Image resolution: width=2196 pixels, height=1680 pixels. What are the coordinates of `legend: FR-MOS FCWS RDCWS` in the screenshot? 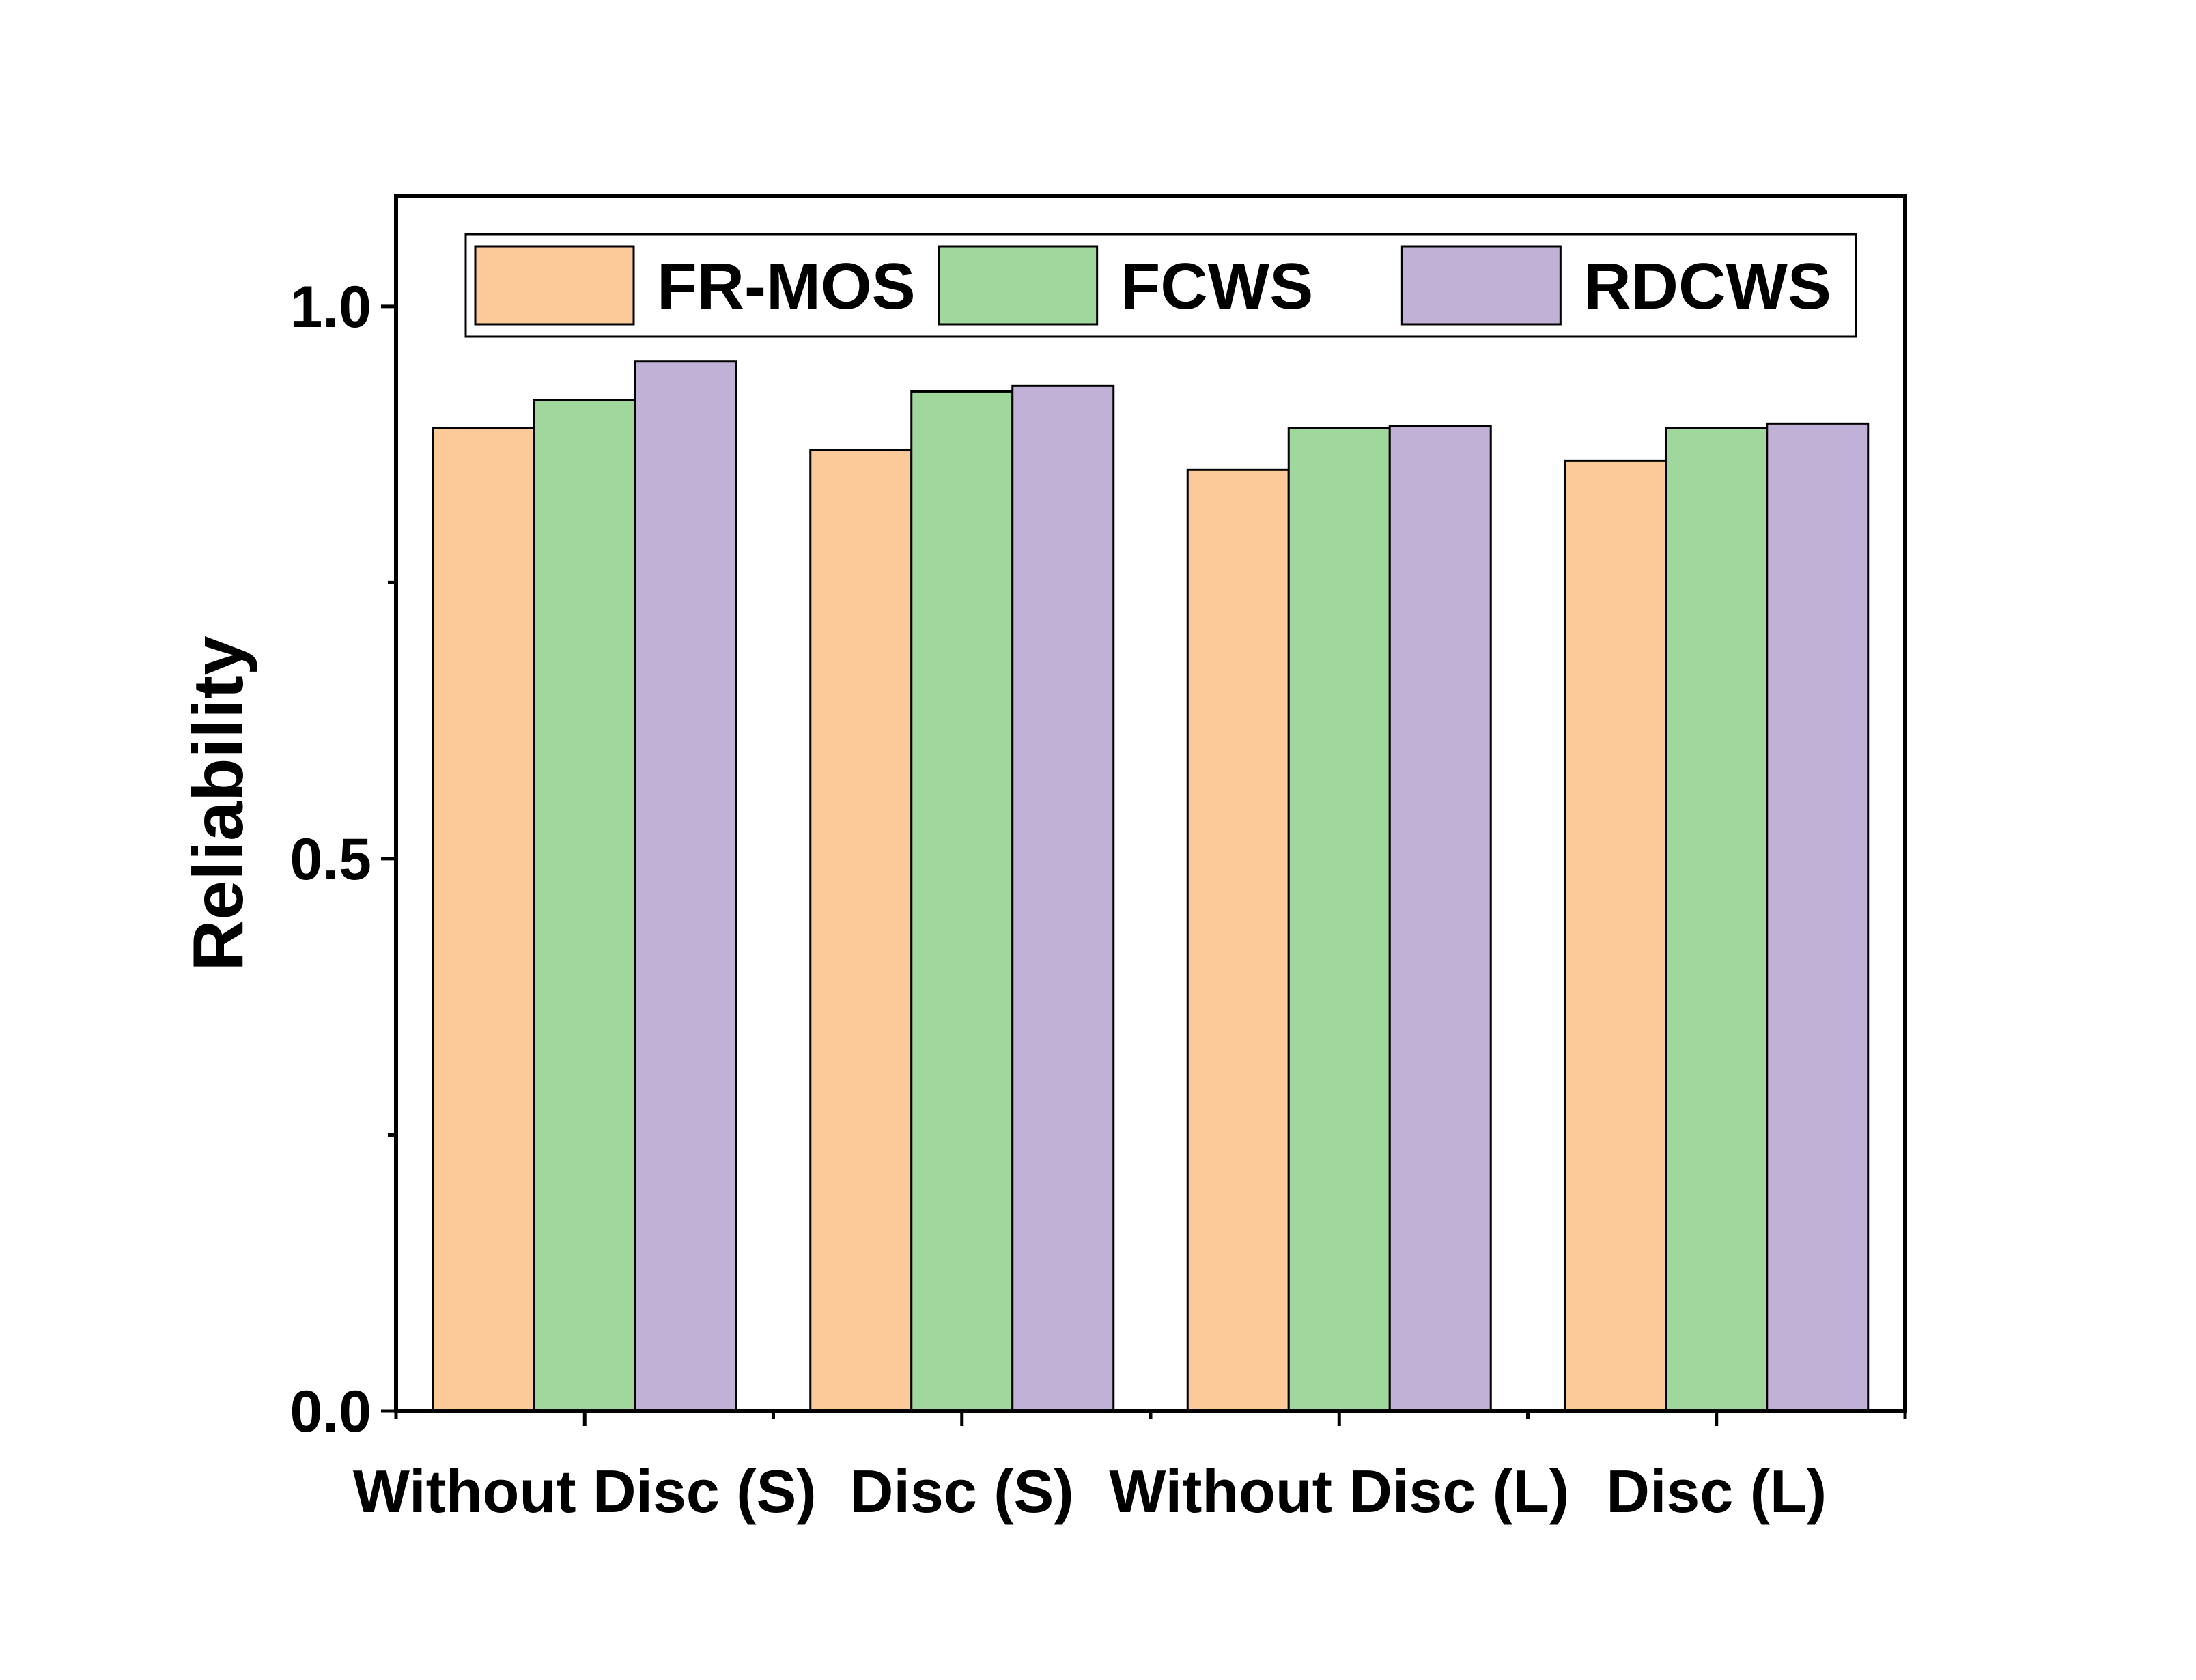 It's located at (1161, 285).